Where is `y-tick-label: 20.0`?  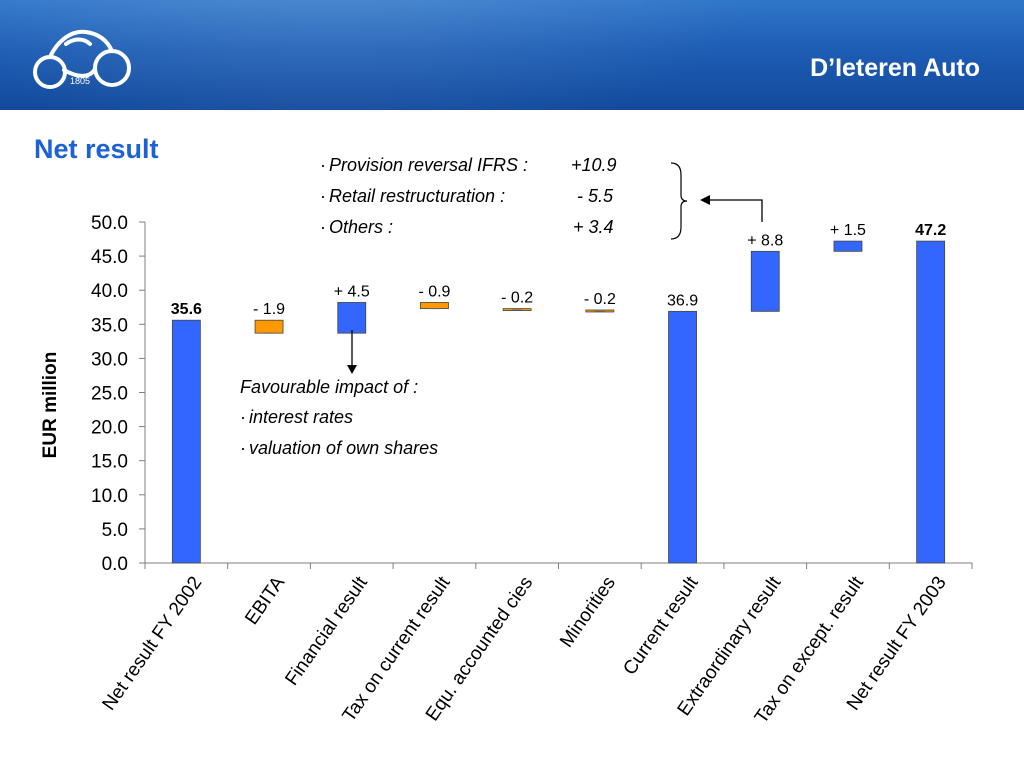
y-tick-label: 20.0 is located at coordinates (109, 428).